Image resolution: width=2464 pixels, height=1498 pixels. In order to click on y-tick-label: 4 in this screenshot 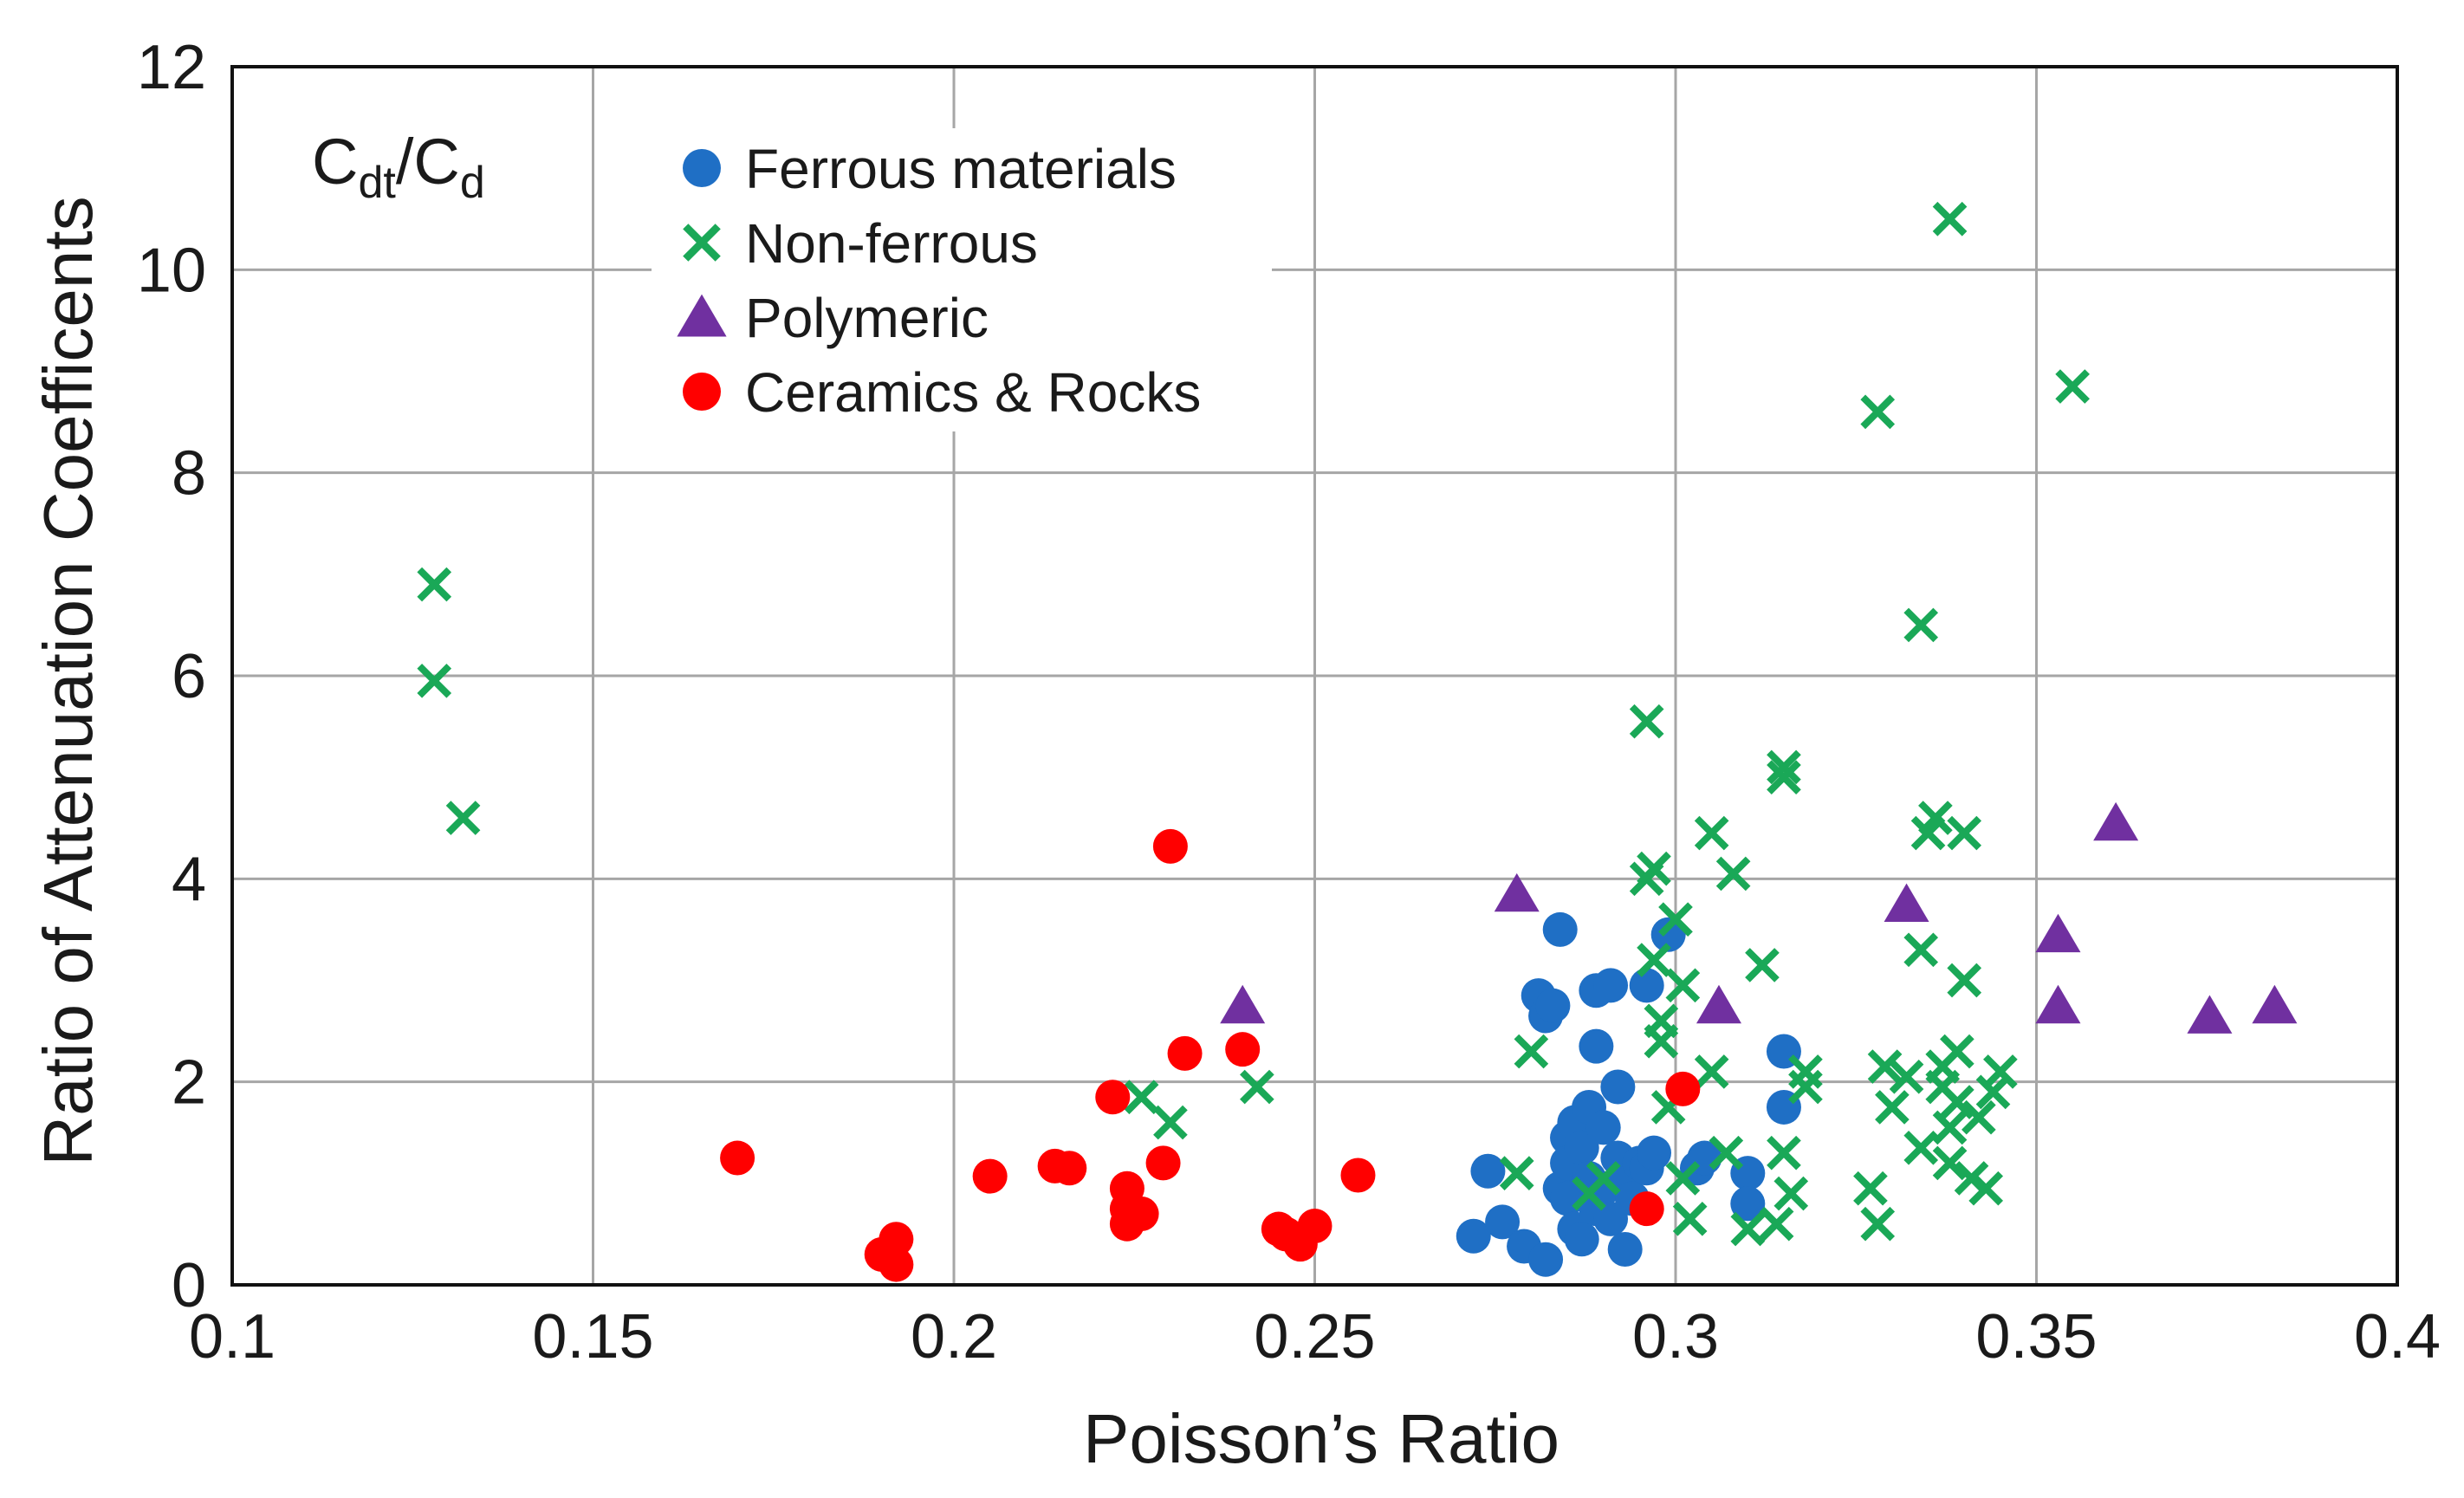, I will do `click(189, 879)`.